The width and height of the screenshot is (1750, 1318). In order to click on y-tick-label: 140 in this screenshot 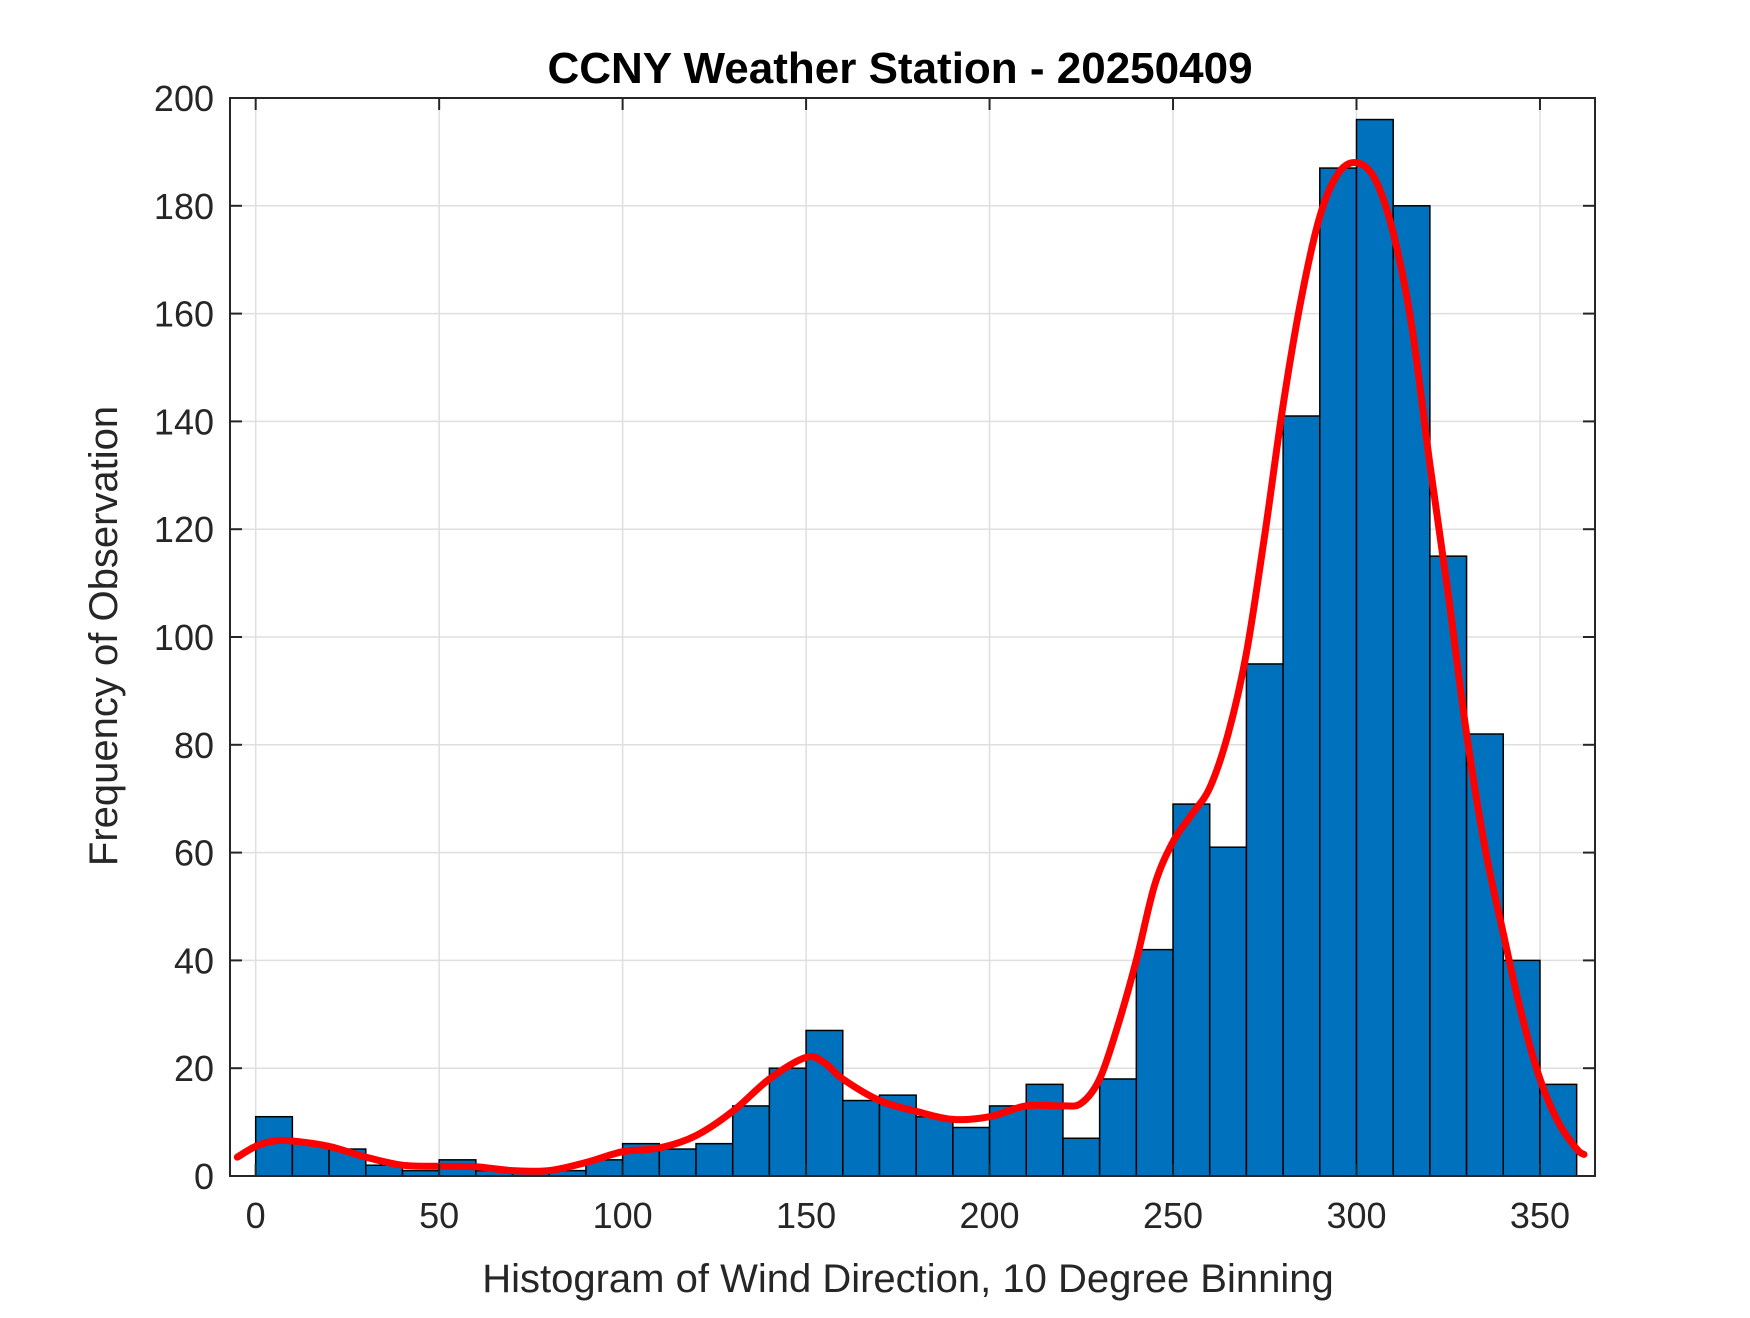, I will do `click(184, 421)`.